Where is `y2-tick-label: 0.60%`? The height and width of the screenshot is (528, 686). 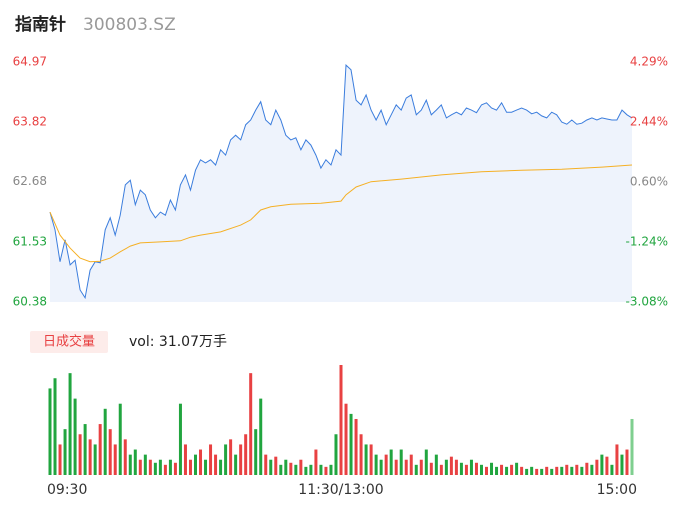
y2-tick-label: 0.60% is located at coordinates (649, 182).